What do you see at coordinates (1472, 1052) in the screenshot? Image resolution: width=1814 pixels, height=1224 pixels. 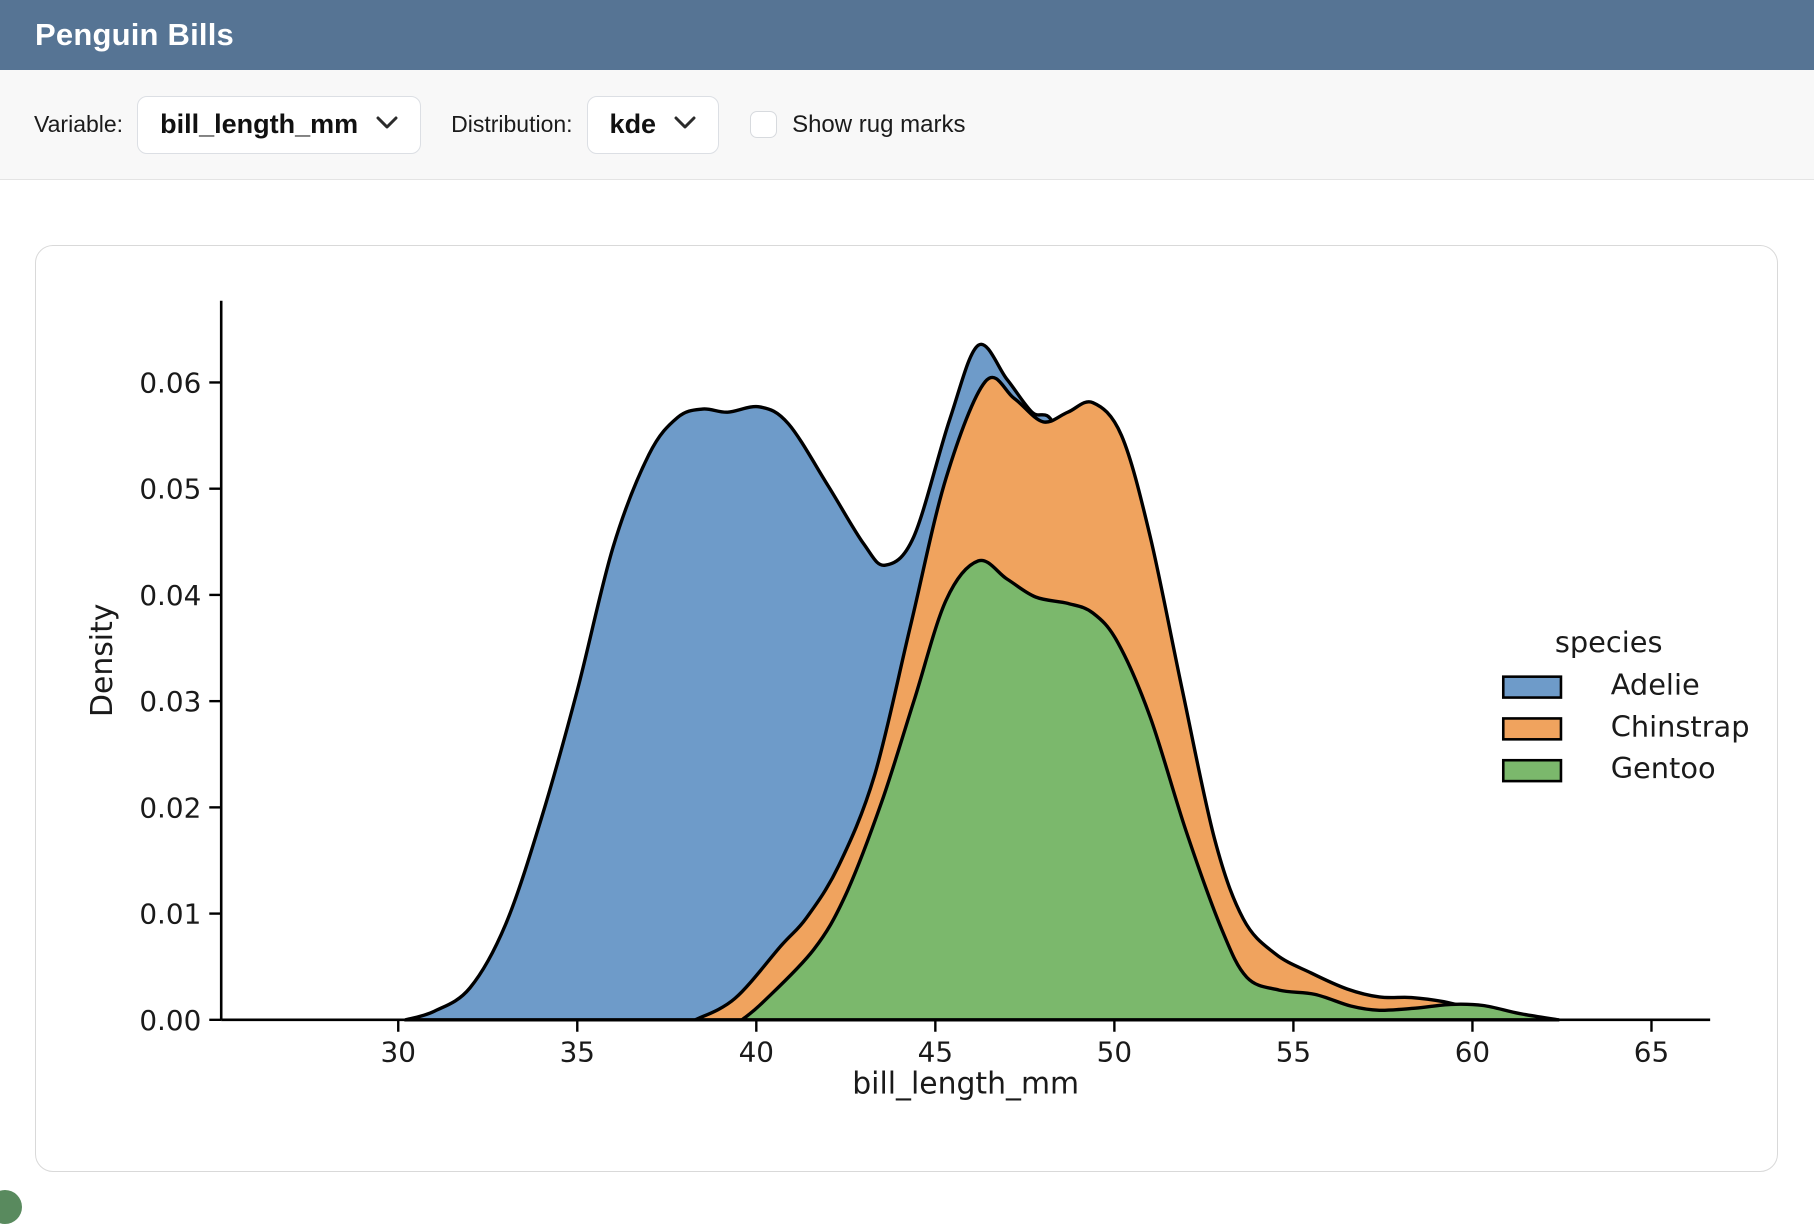 I see `x-tick-label: 60` at bounding box center [1472, 1052].